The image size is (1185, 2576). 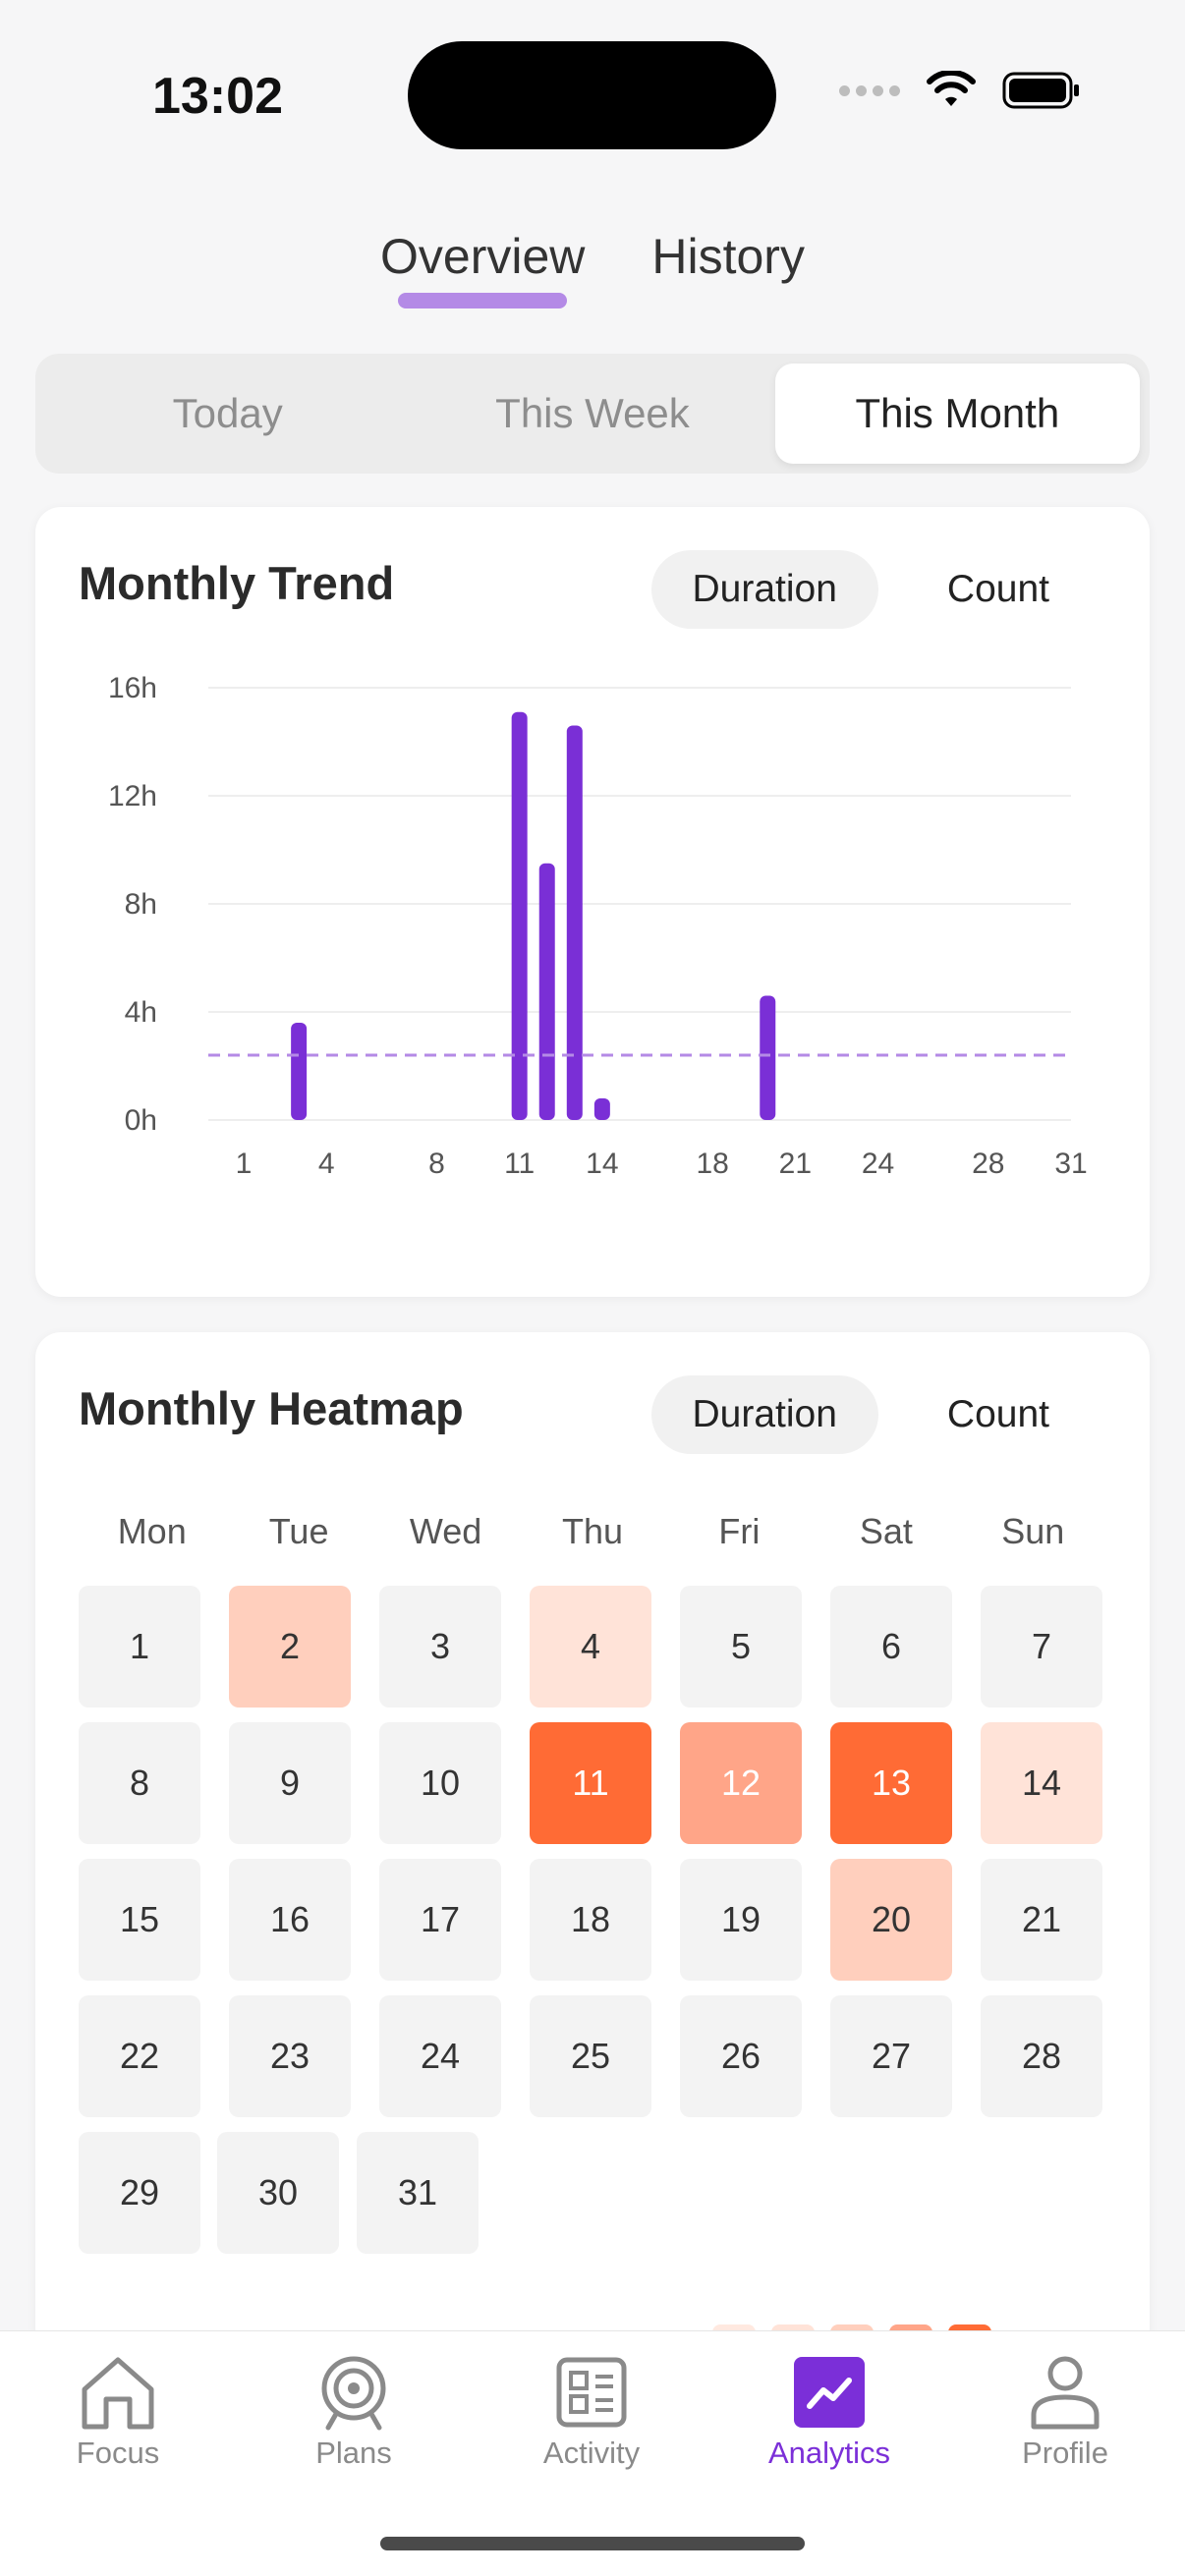 What do you see at coordinates (118, 2453) in the screenshot?
I see `nav-focus-label: Focus` at bounding box center [118, 2453].